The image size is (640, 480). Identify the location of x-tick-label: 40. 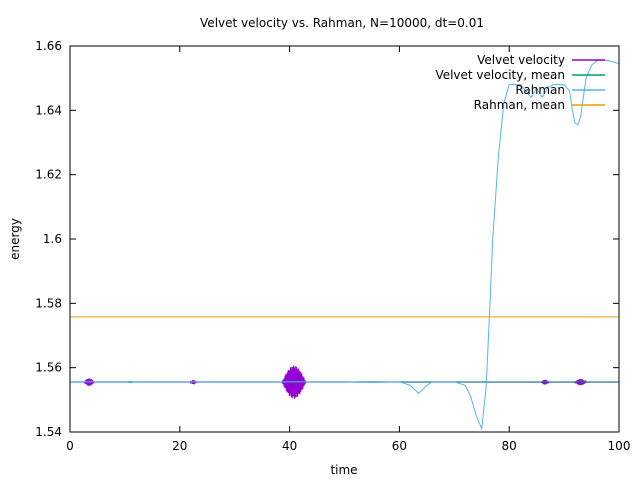
(289, 446).